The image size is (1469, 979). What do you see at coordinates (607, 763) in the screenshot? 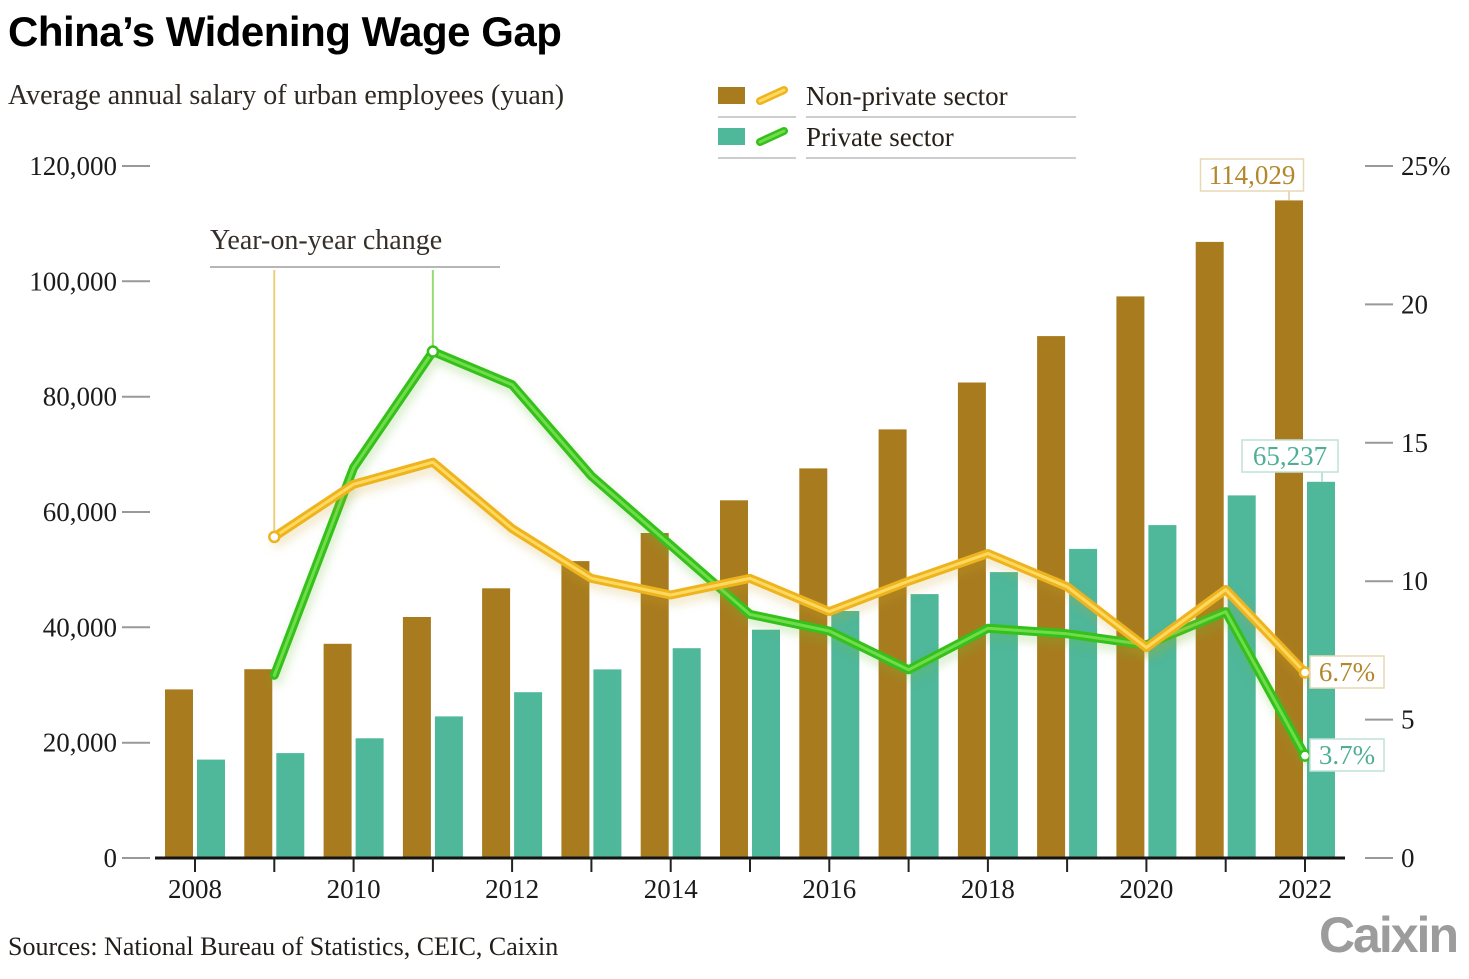
I see `bar-private-2013` at bounding box center [607, 763].